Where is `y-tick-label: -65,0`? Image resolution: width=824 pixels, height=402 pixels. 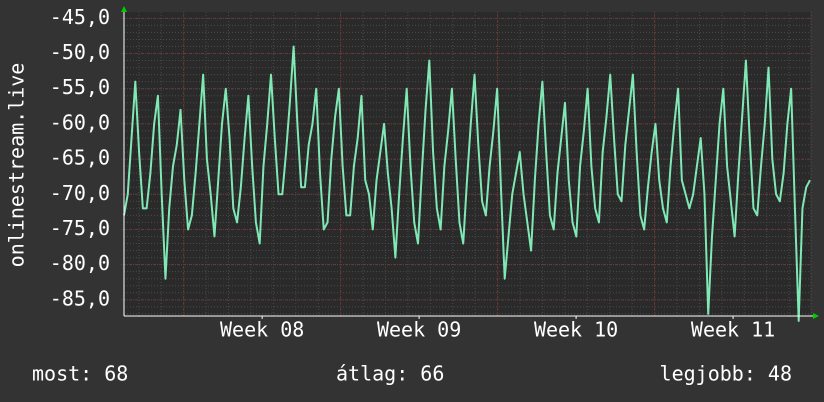
y-tick-label: -65,0 is located at coordinates (80, 158).